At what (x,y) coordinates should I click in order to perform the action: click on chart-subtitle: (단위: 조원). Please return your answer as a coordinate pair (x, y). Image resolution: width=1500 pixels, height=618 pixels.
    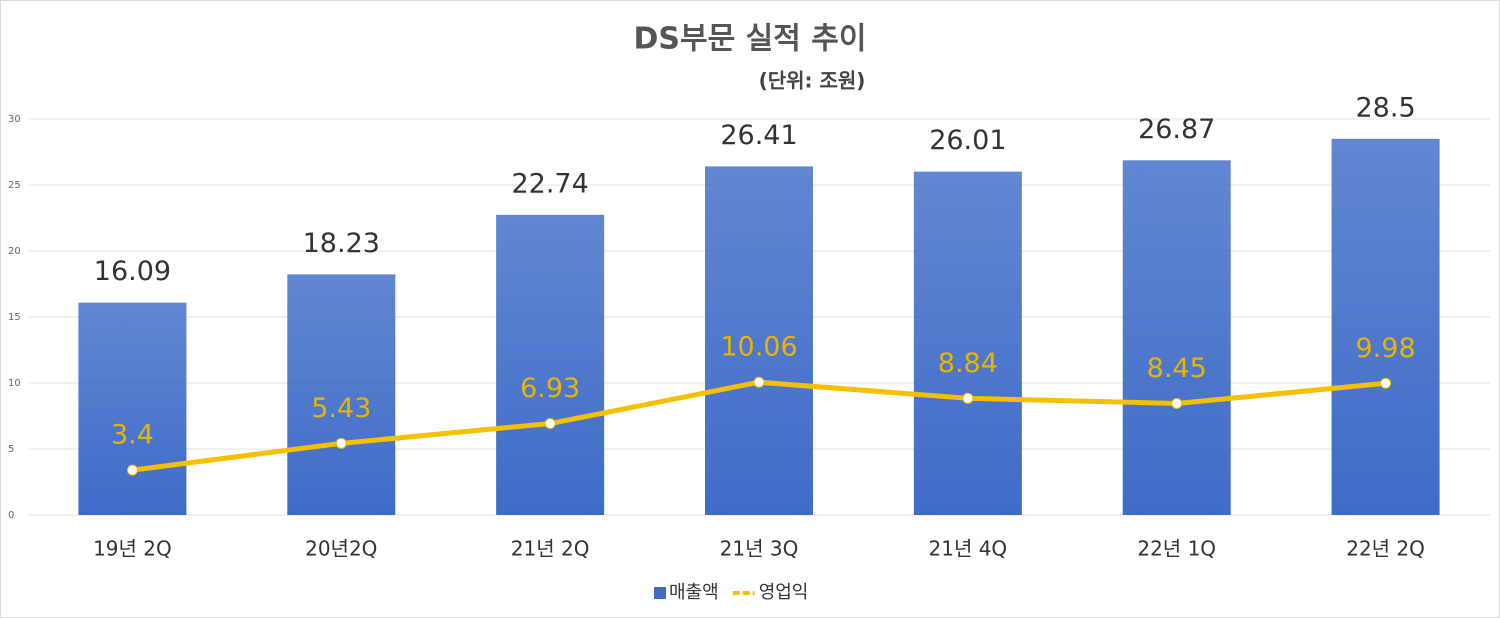
    Looking at the image, I should click on (812, 81).